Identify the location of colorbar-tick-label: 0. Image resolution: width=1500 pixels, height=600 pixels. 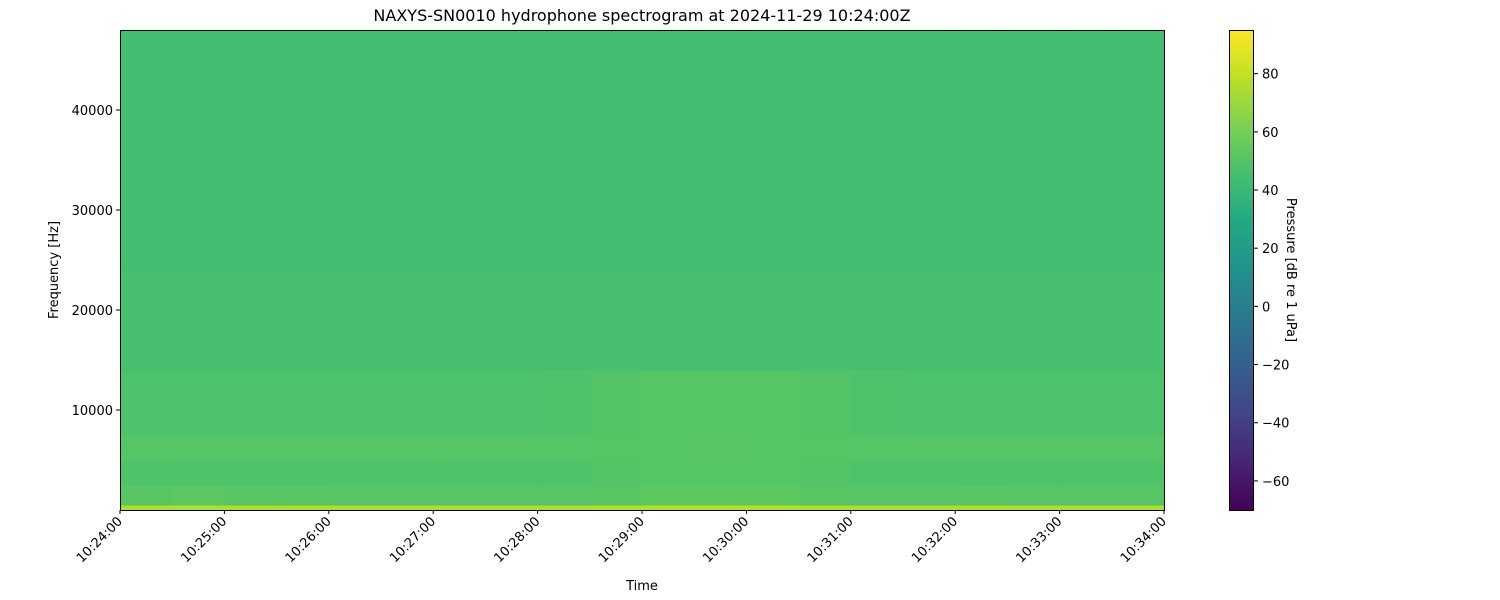
(1266, 307).